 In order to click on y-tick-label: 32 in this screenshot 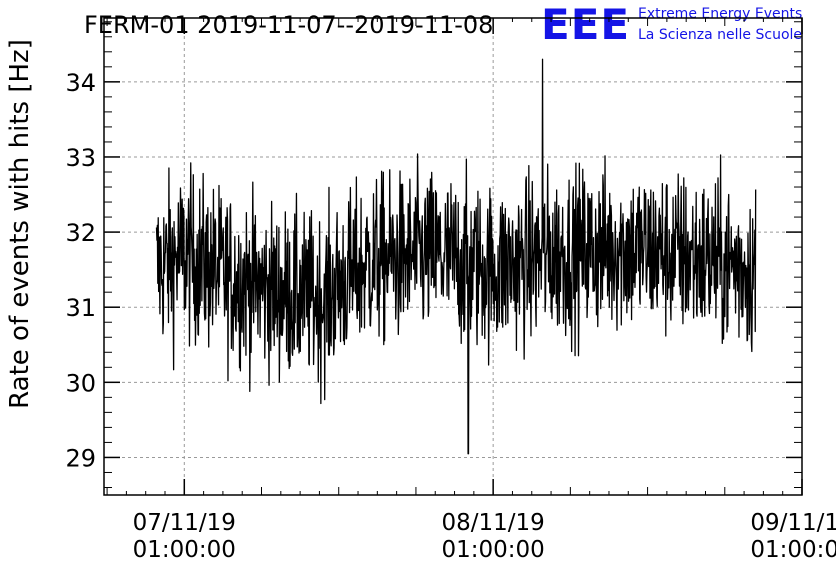, I will do `click(80, 233)`.